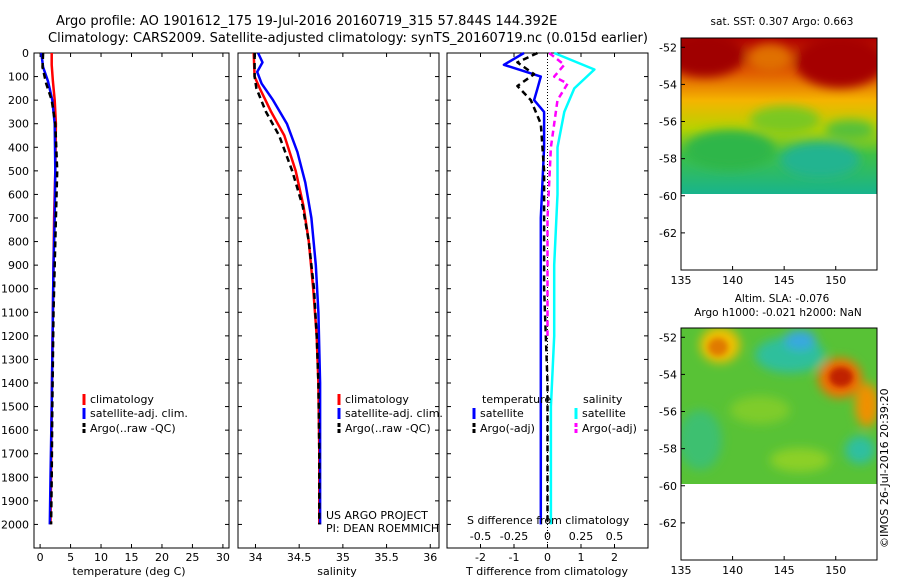 The width and height of the screenshot is (900, 580). I want to click on difference-legend-temperature-title: temperature, so click(516, 399).